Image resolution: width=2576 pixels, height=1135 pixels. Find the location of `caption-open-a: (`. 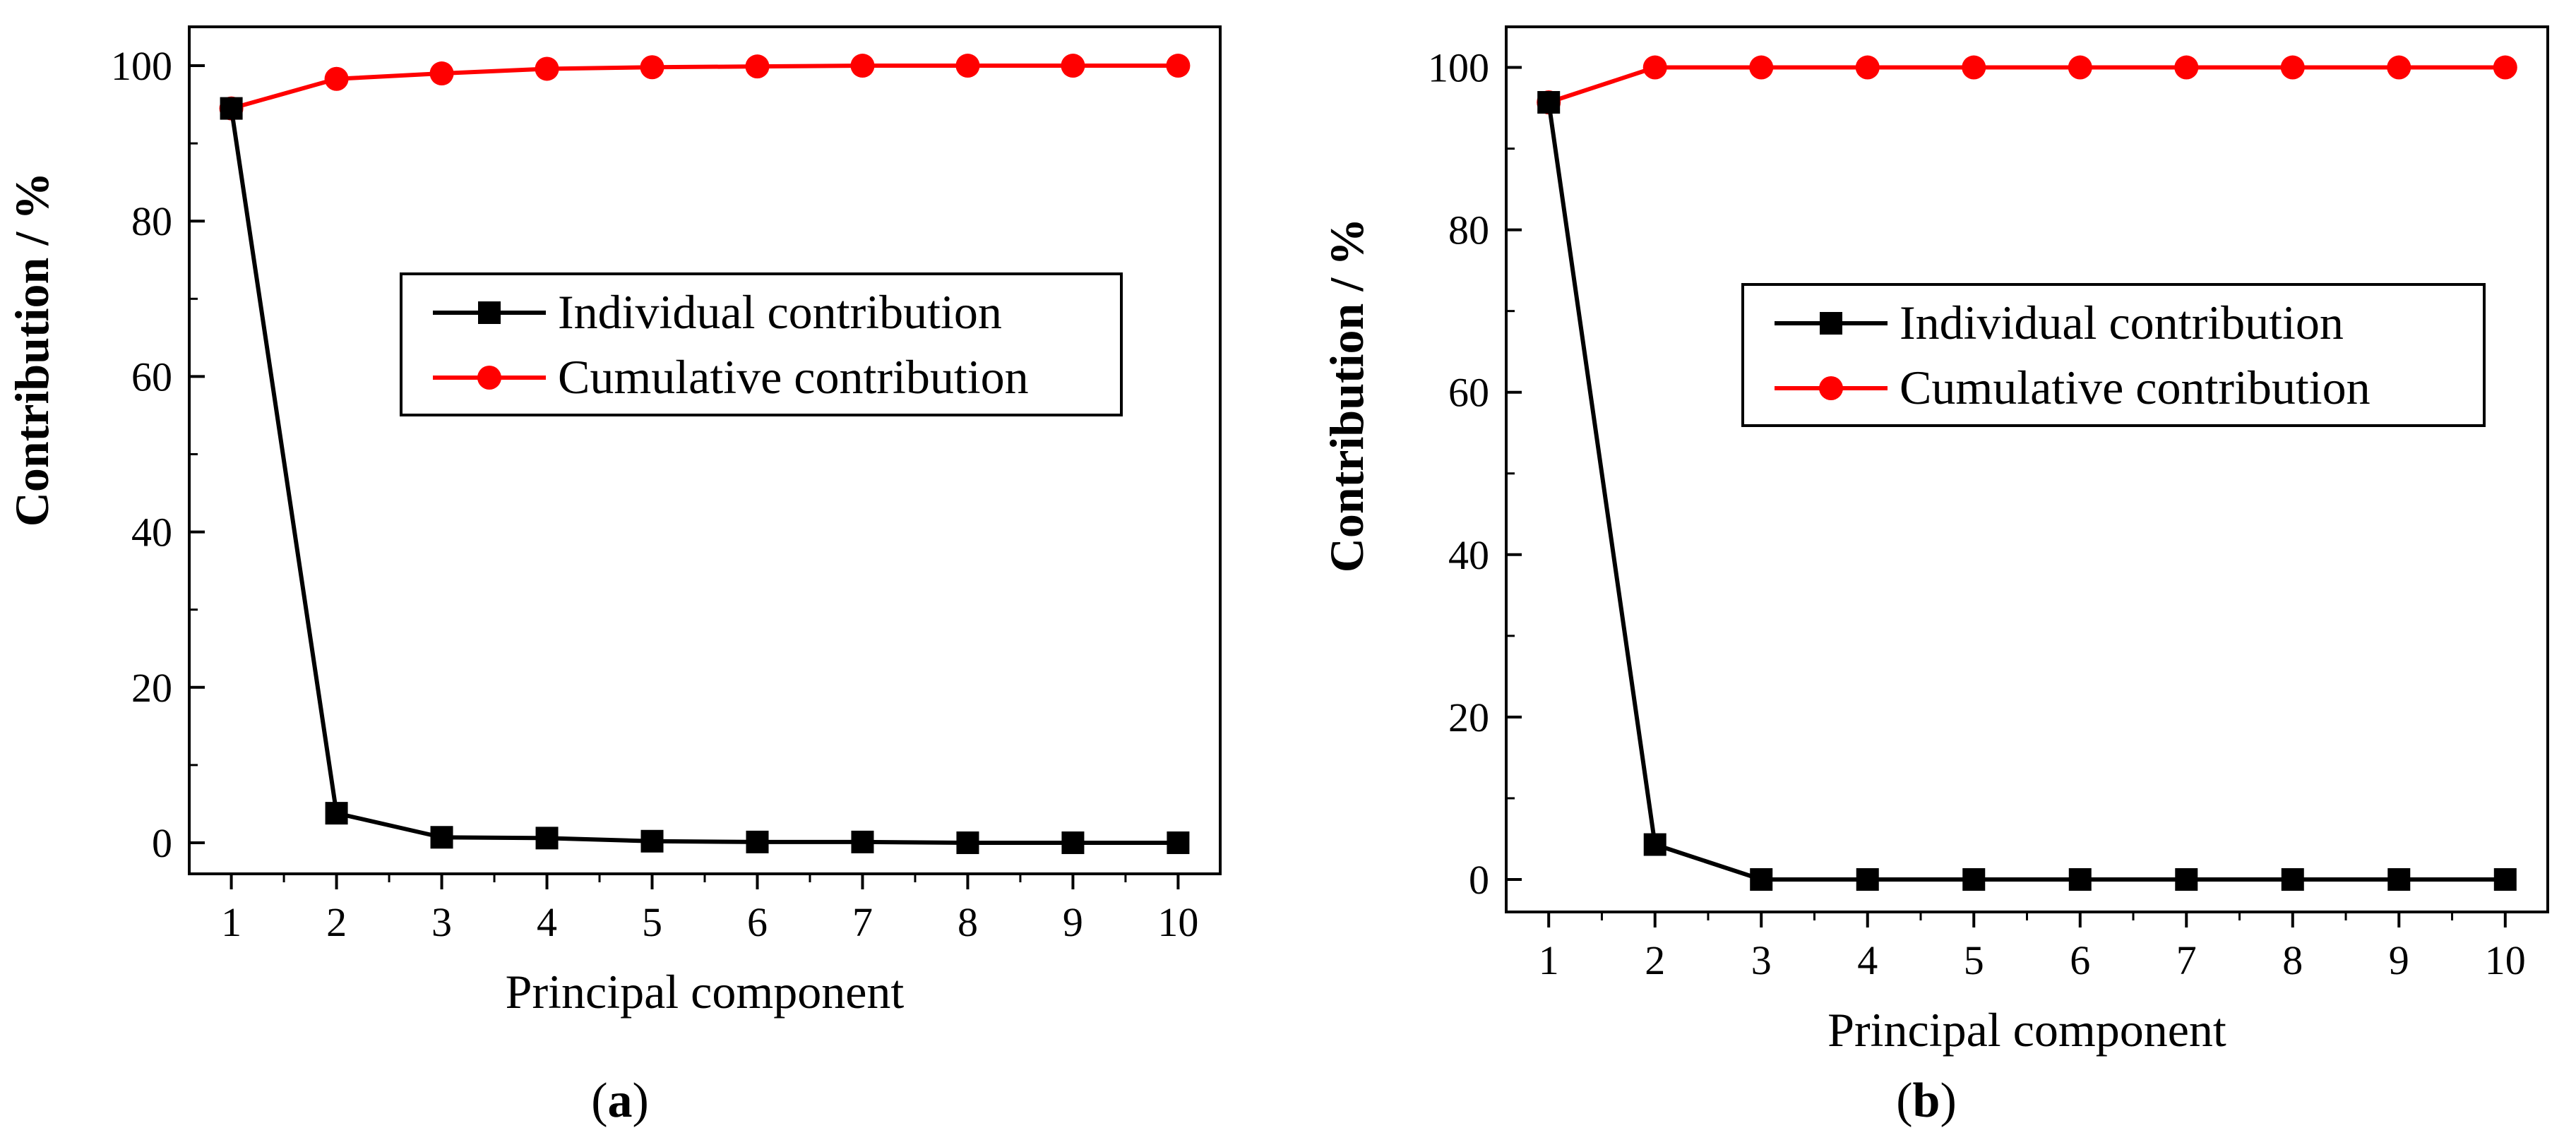

caption-open-a: ( is located at coordinates (599, 1101).